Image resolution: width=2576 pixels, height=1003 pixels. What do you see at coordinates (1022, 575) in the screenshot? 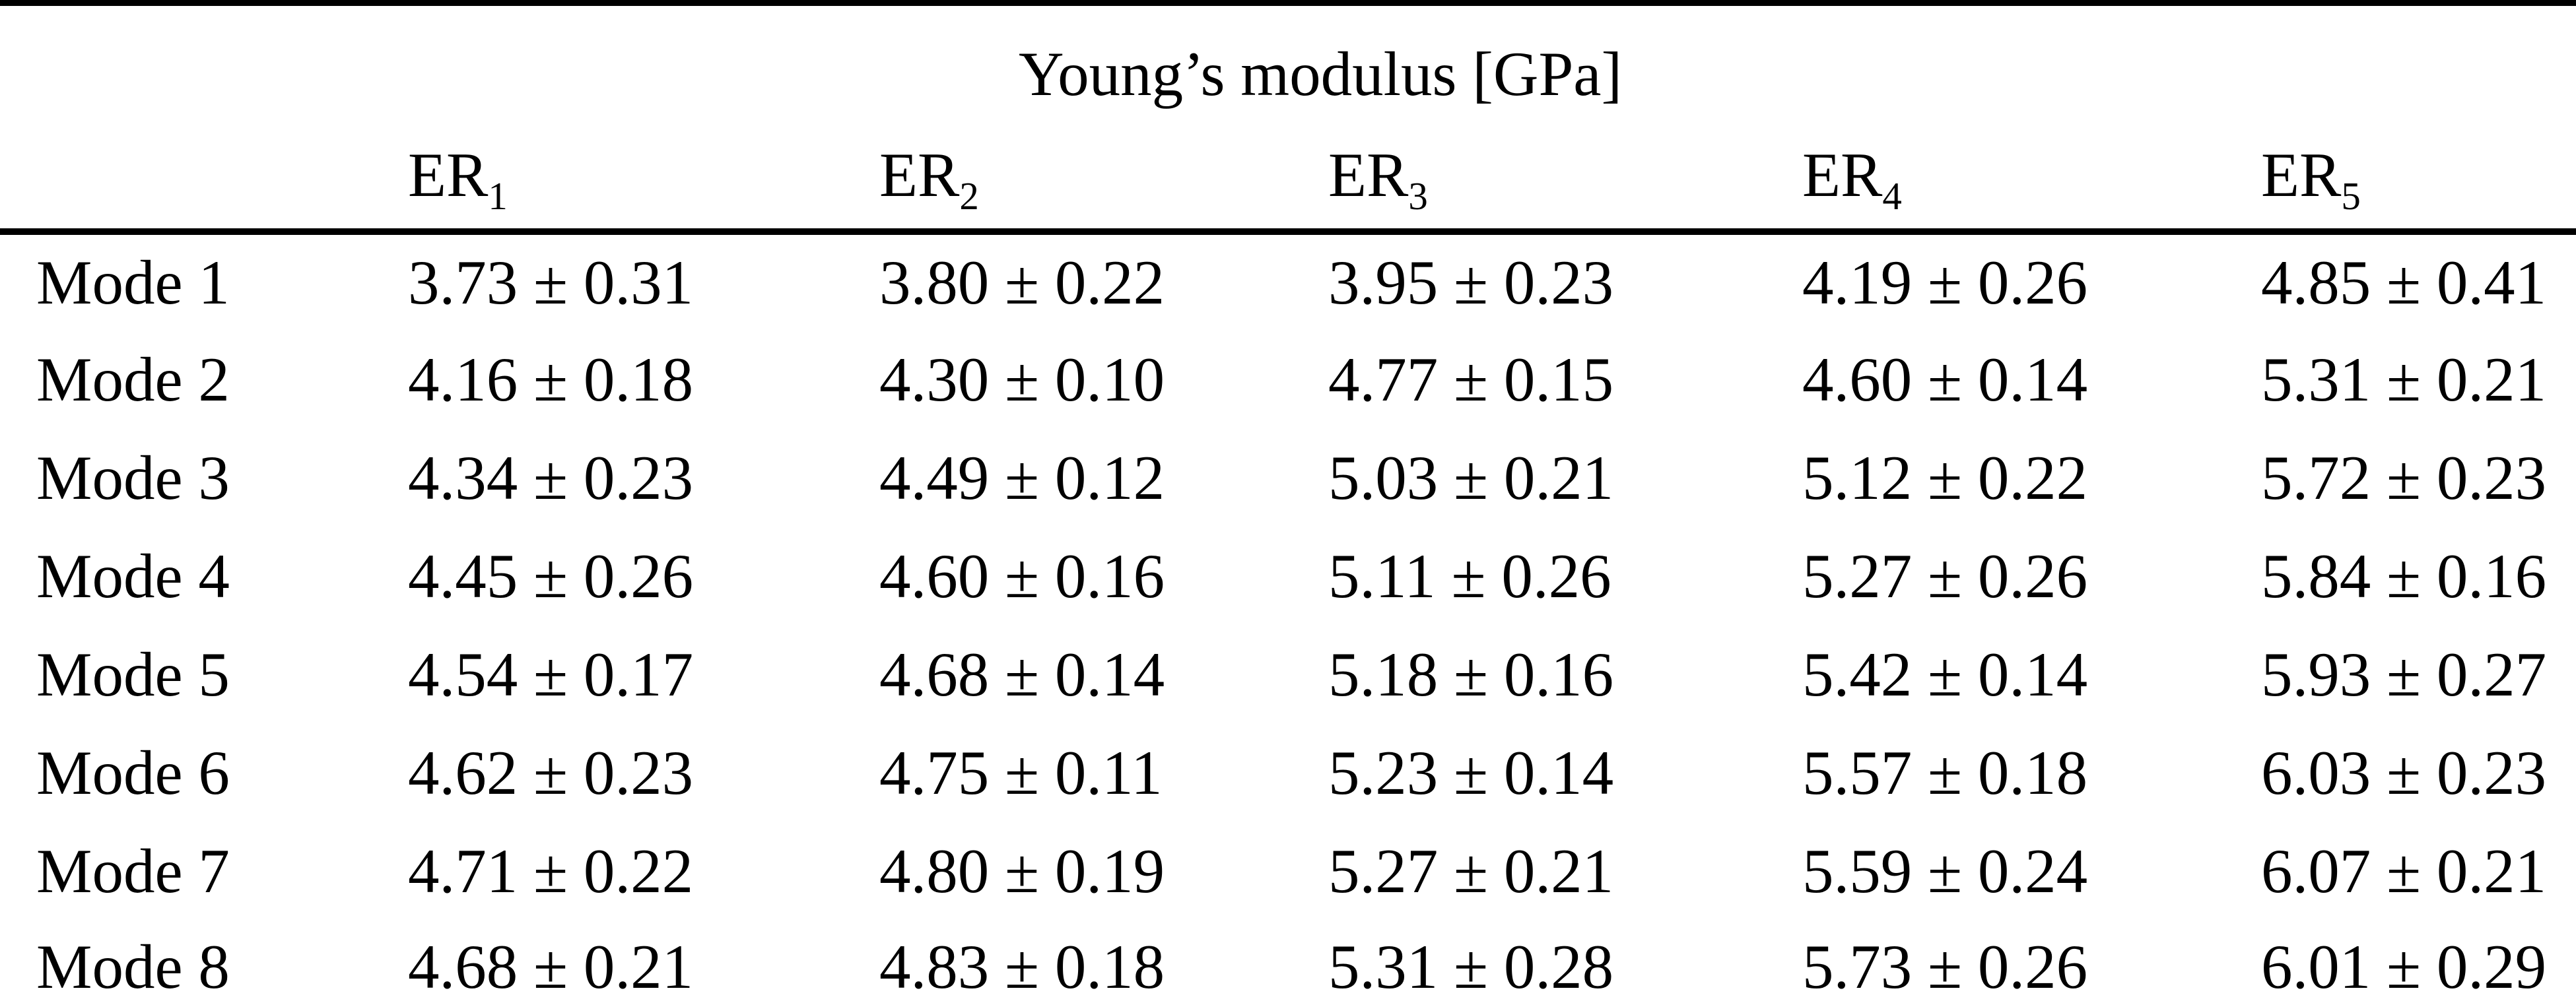
I see `value-cell: 4.60 ± 0.16` at bounding box center [1022, 575].